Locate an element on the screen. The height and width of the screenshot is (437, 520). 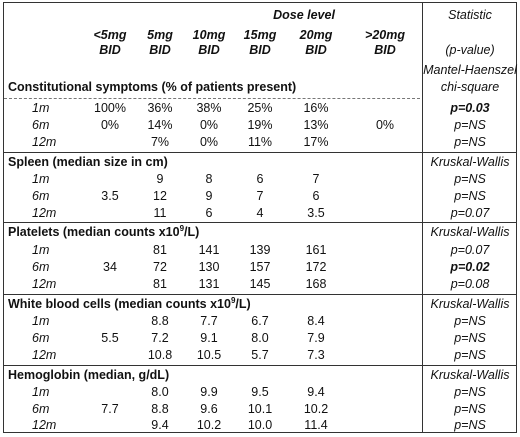
table-cell: 72 is located at coordinates (160, 267).